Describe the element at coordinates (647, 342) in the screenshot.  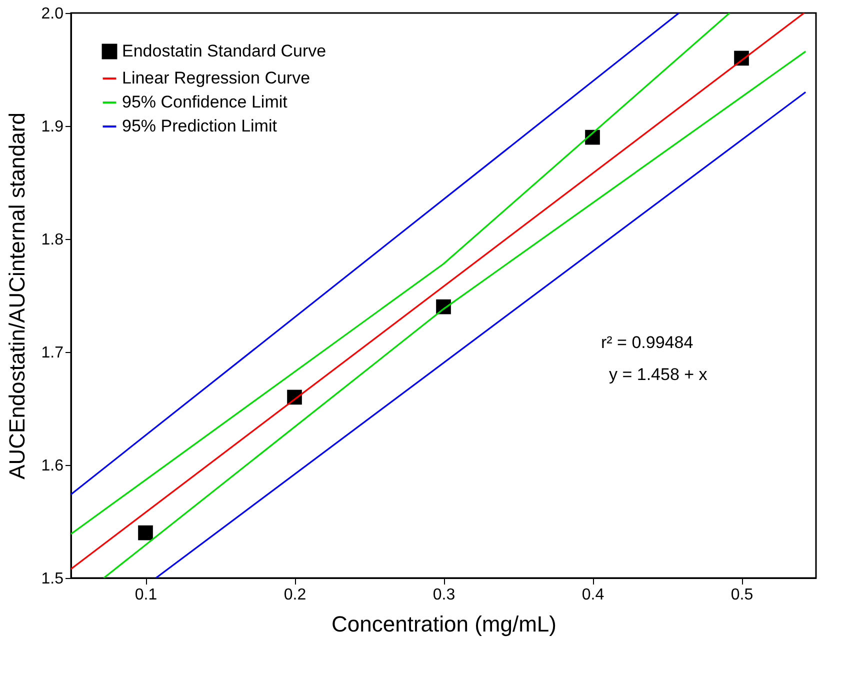
I see `annotation: r² = 0.99484` at that location.